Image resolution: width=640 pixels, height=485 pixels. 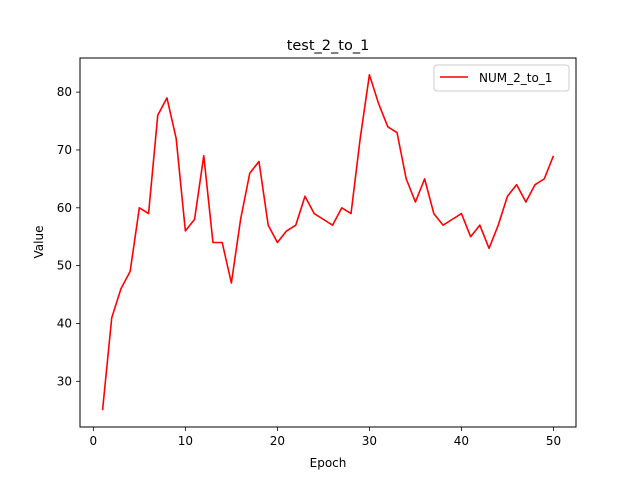 I want to click on y-tick-label: 30, so click(x=64, y=381).